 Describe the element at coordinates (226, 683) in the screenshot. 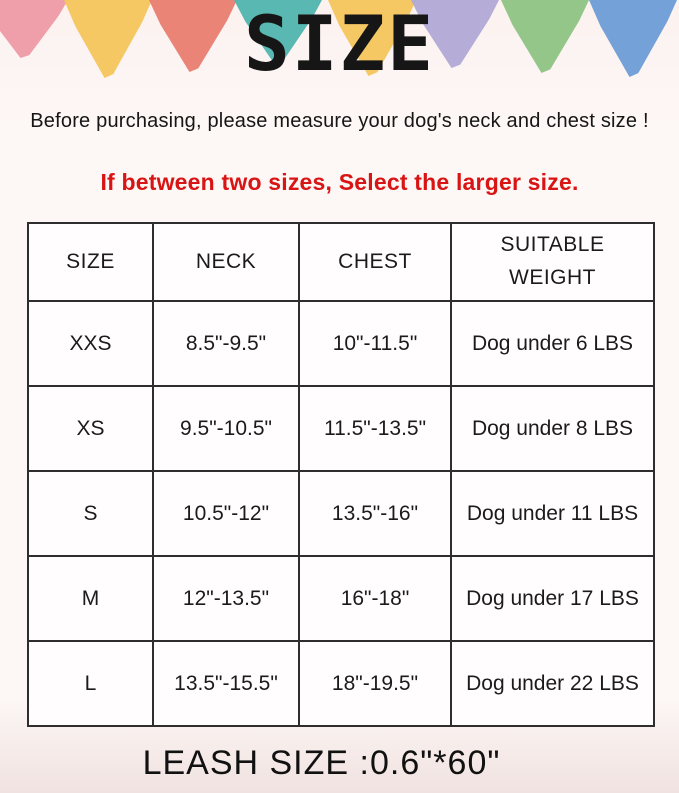

I see `neck-cell: 13.5"-15.5"` at that location.